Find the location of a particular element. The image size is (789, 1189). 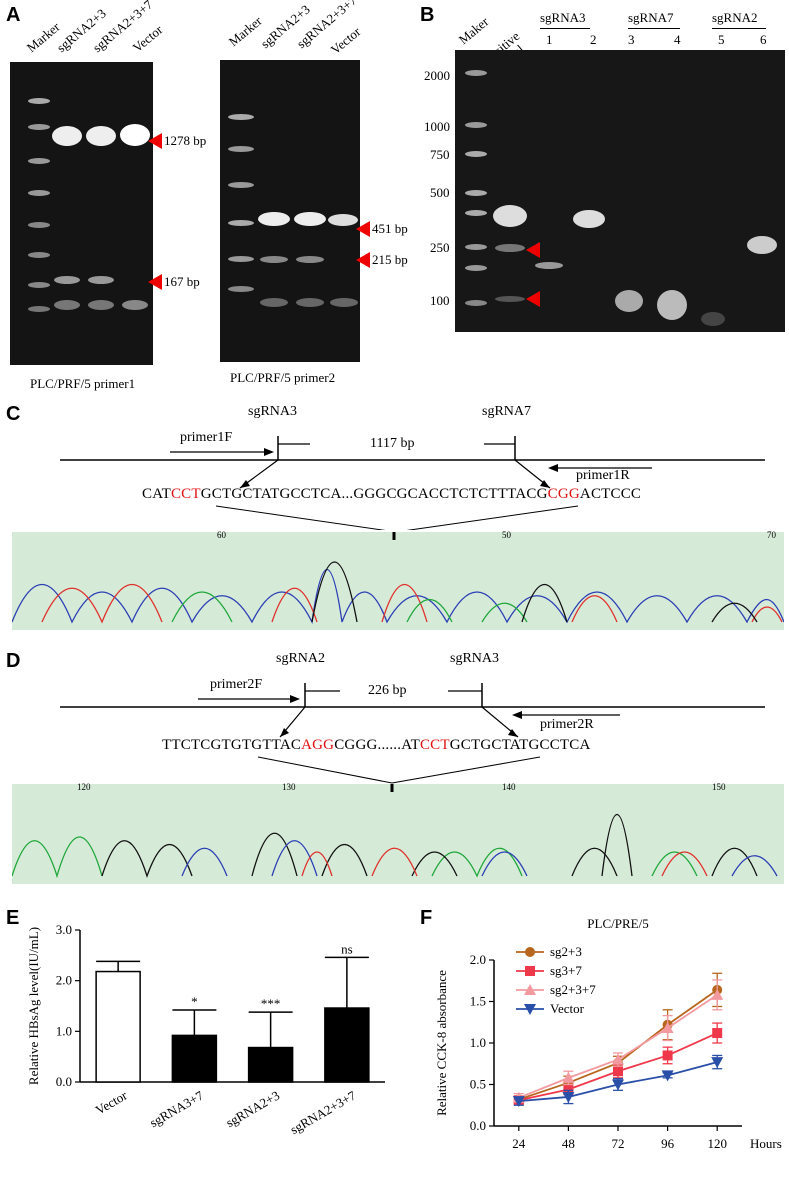

legend-label: sg3+7 is located at coordinates (566, 970).